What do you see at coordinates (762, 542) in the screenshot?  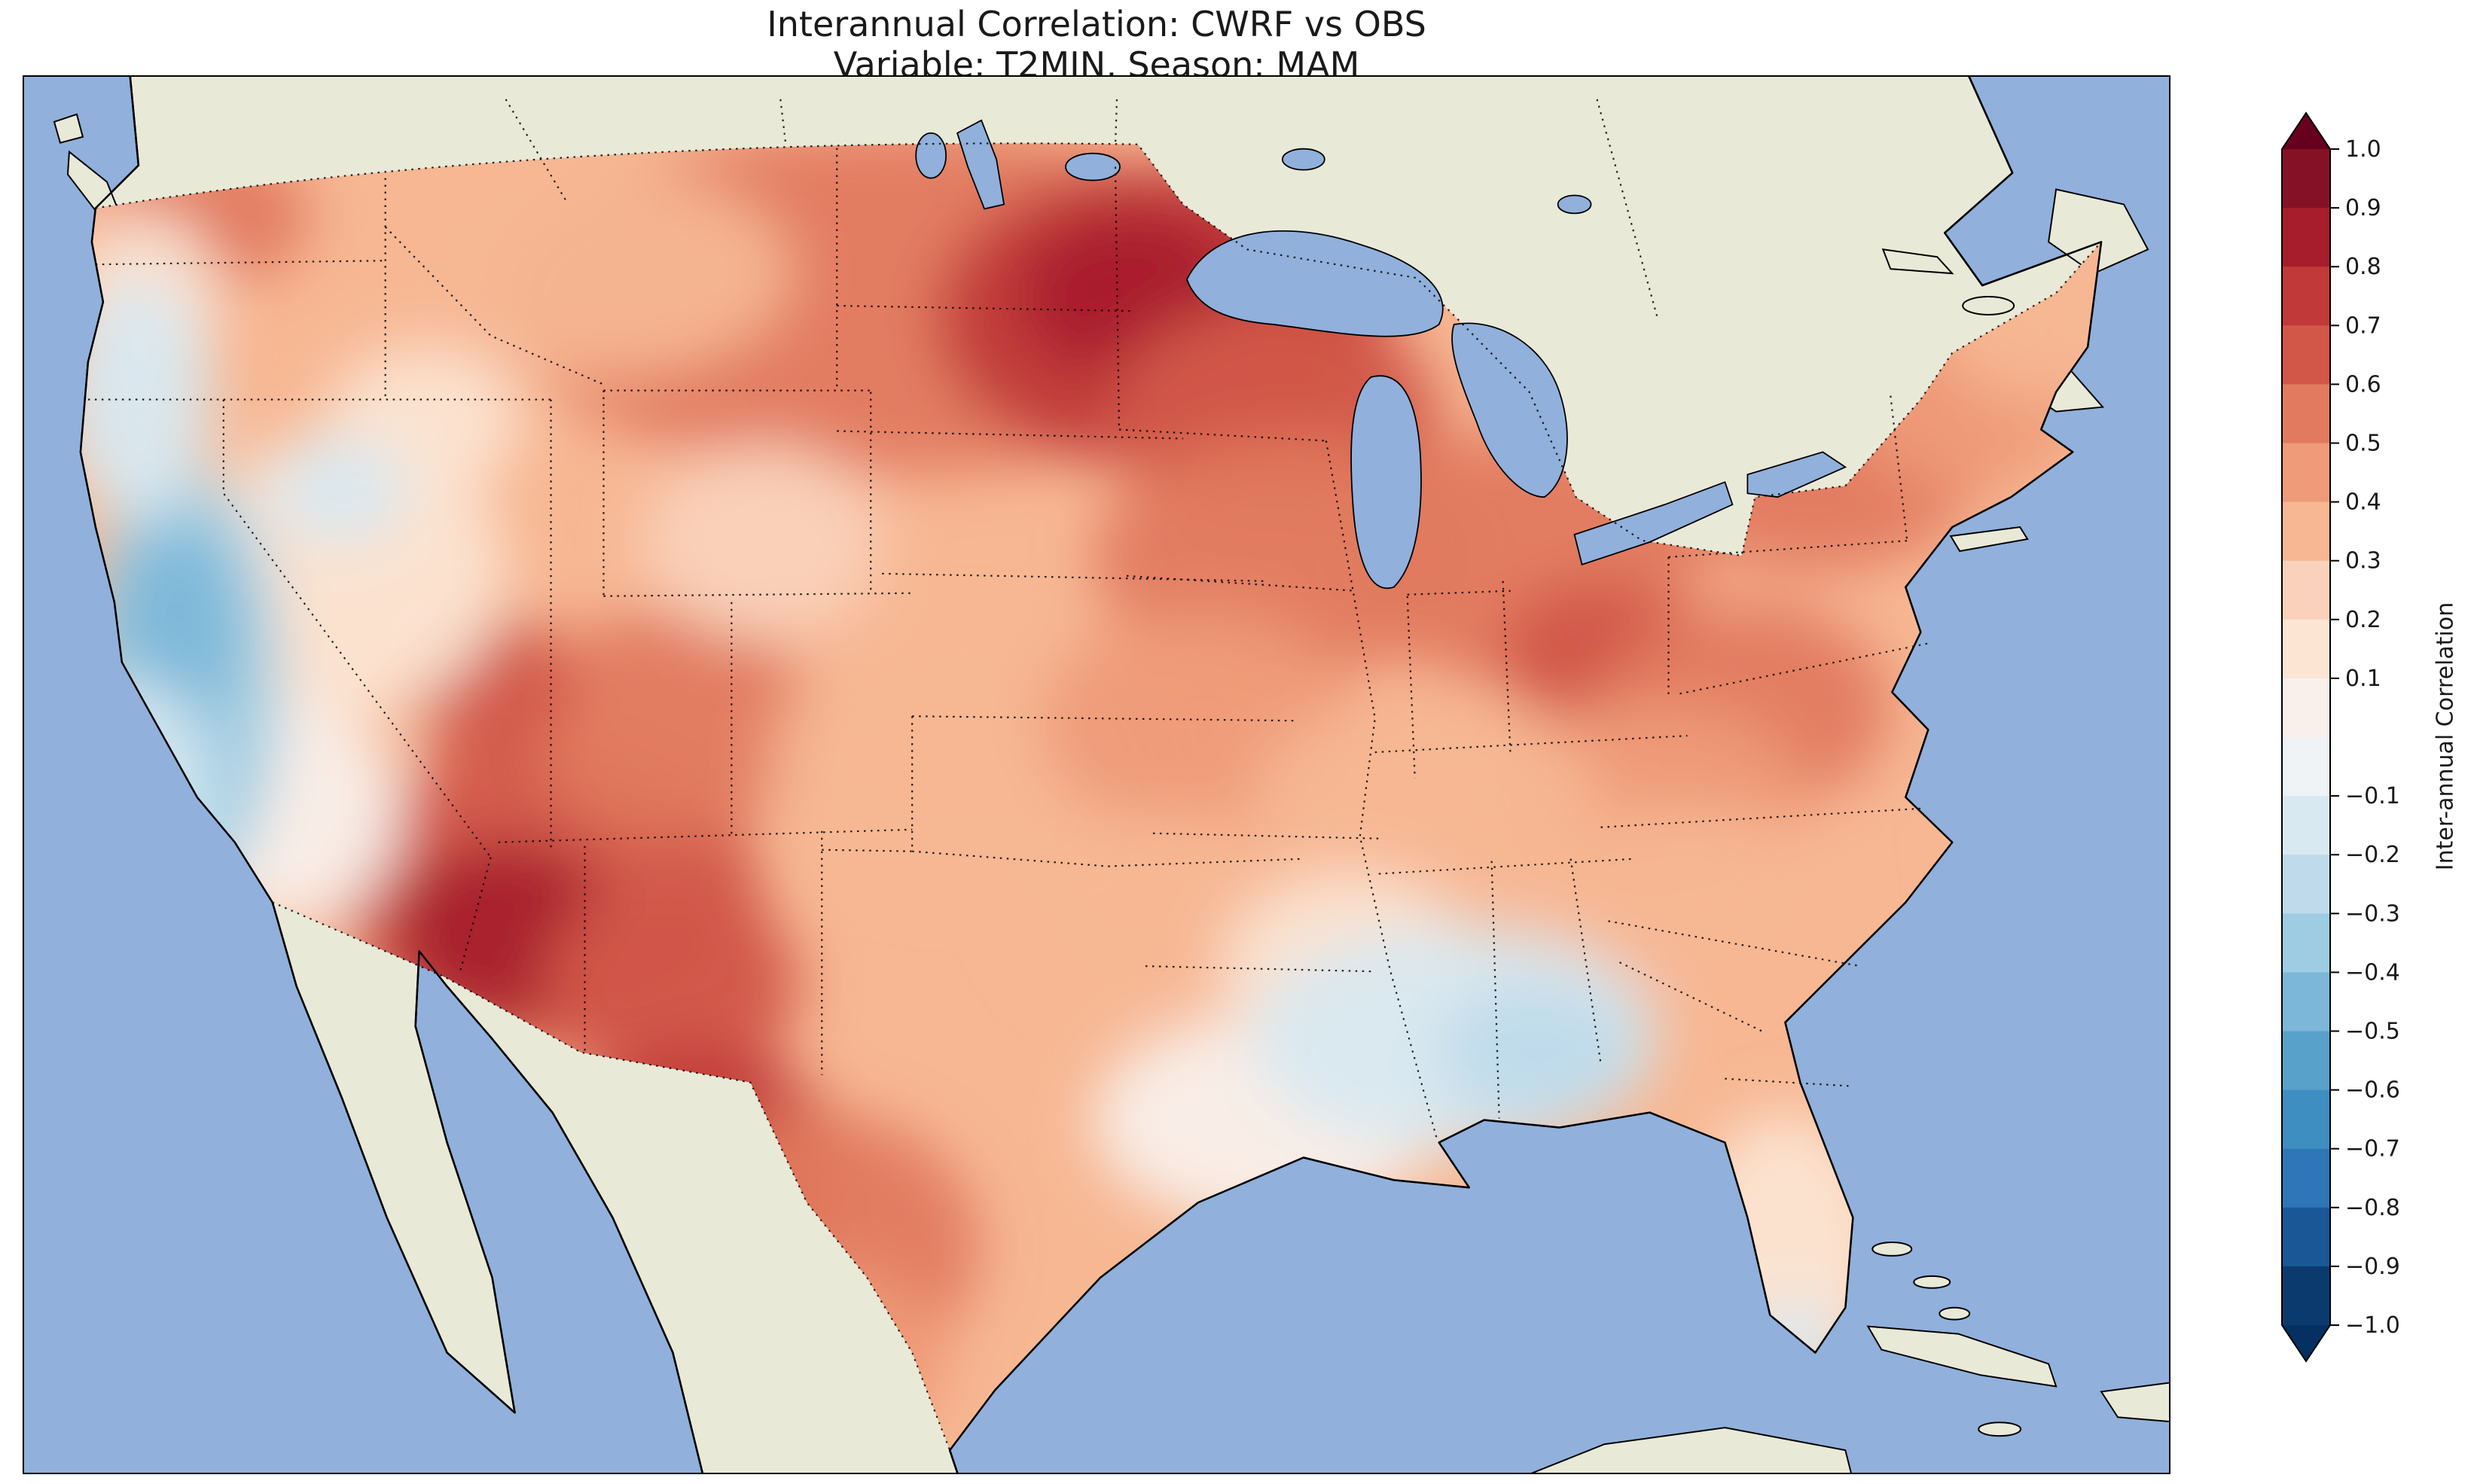 I see `correlation-region-wyoming-lighter` at bounding box center [762, 542].